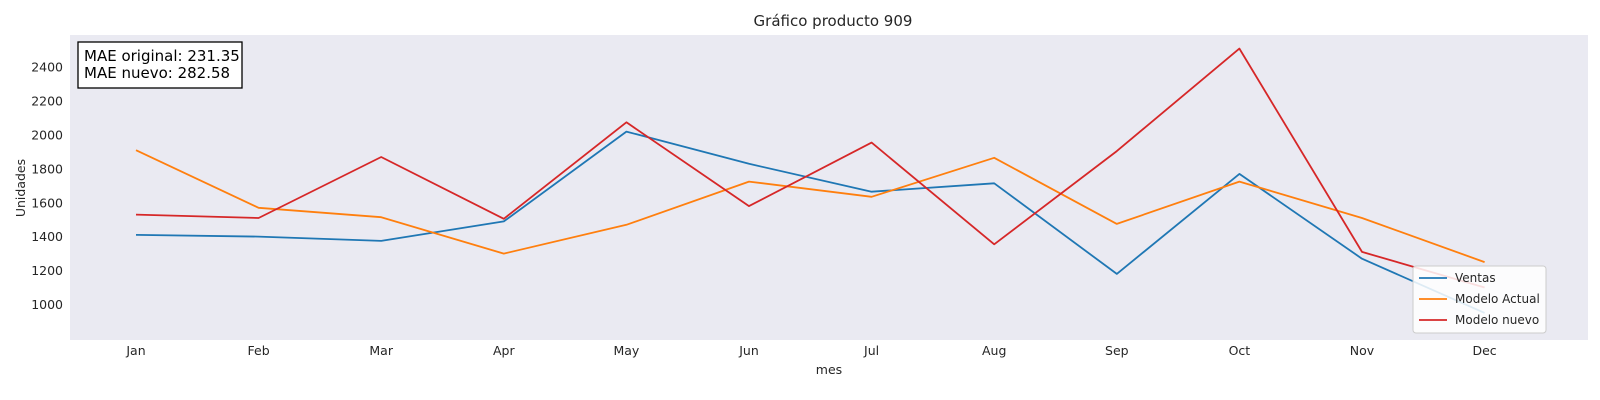 This screenshot has width=1600, height=400. I want to click on y-axis-label: Unidades, so click(20, 188).